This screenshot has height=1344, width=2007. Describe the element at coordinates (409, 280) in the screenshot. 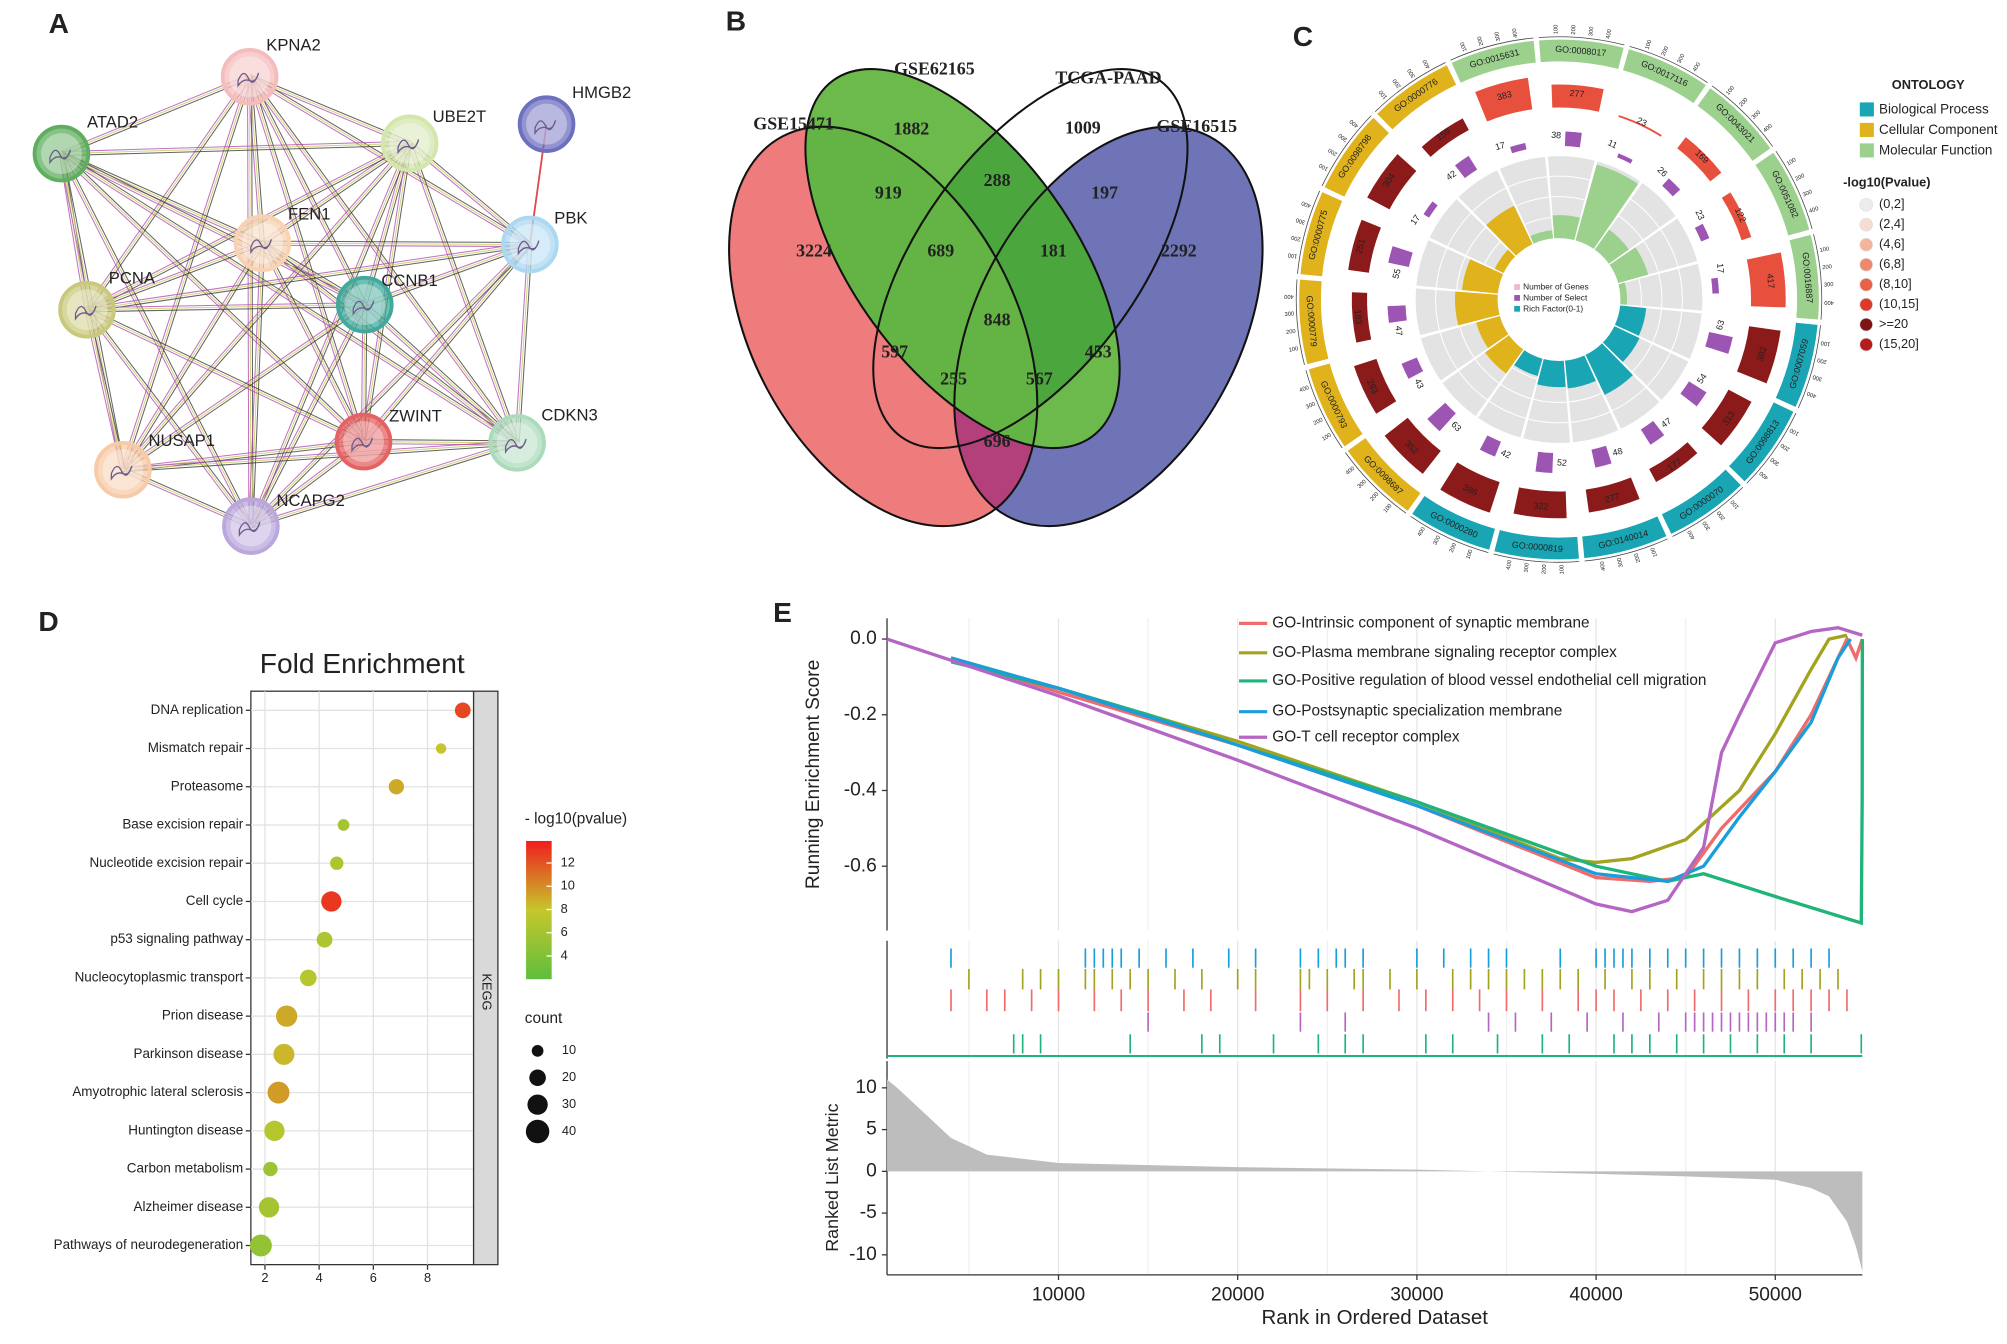

I see `node-label: CCNB1` at that location.